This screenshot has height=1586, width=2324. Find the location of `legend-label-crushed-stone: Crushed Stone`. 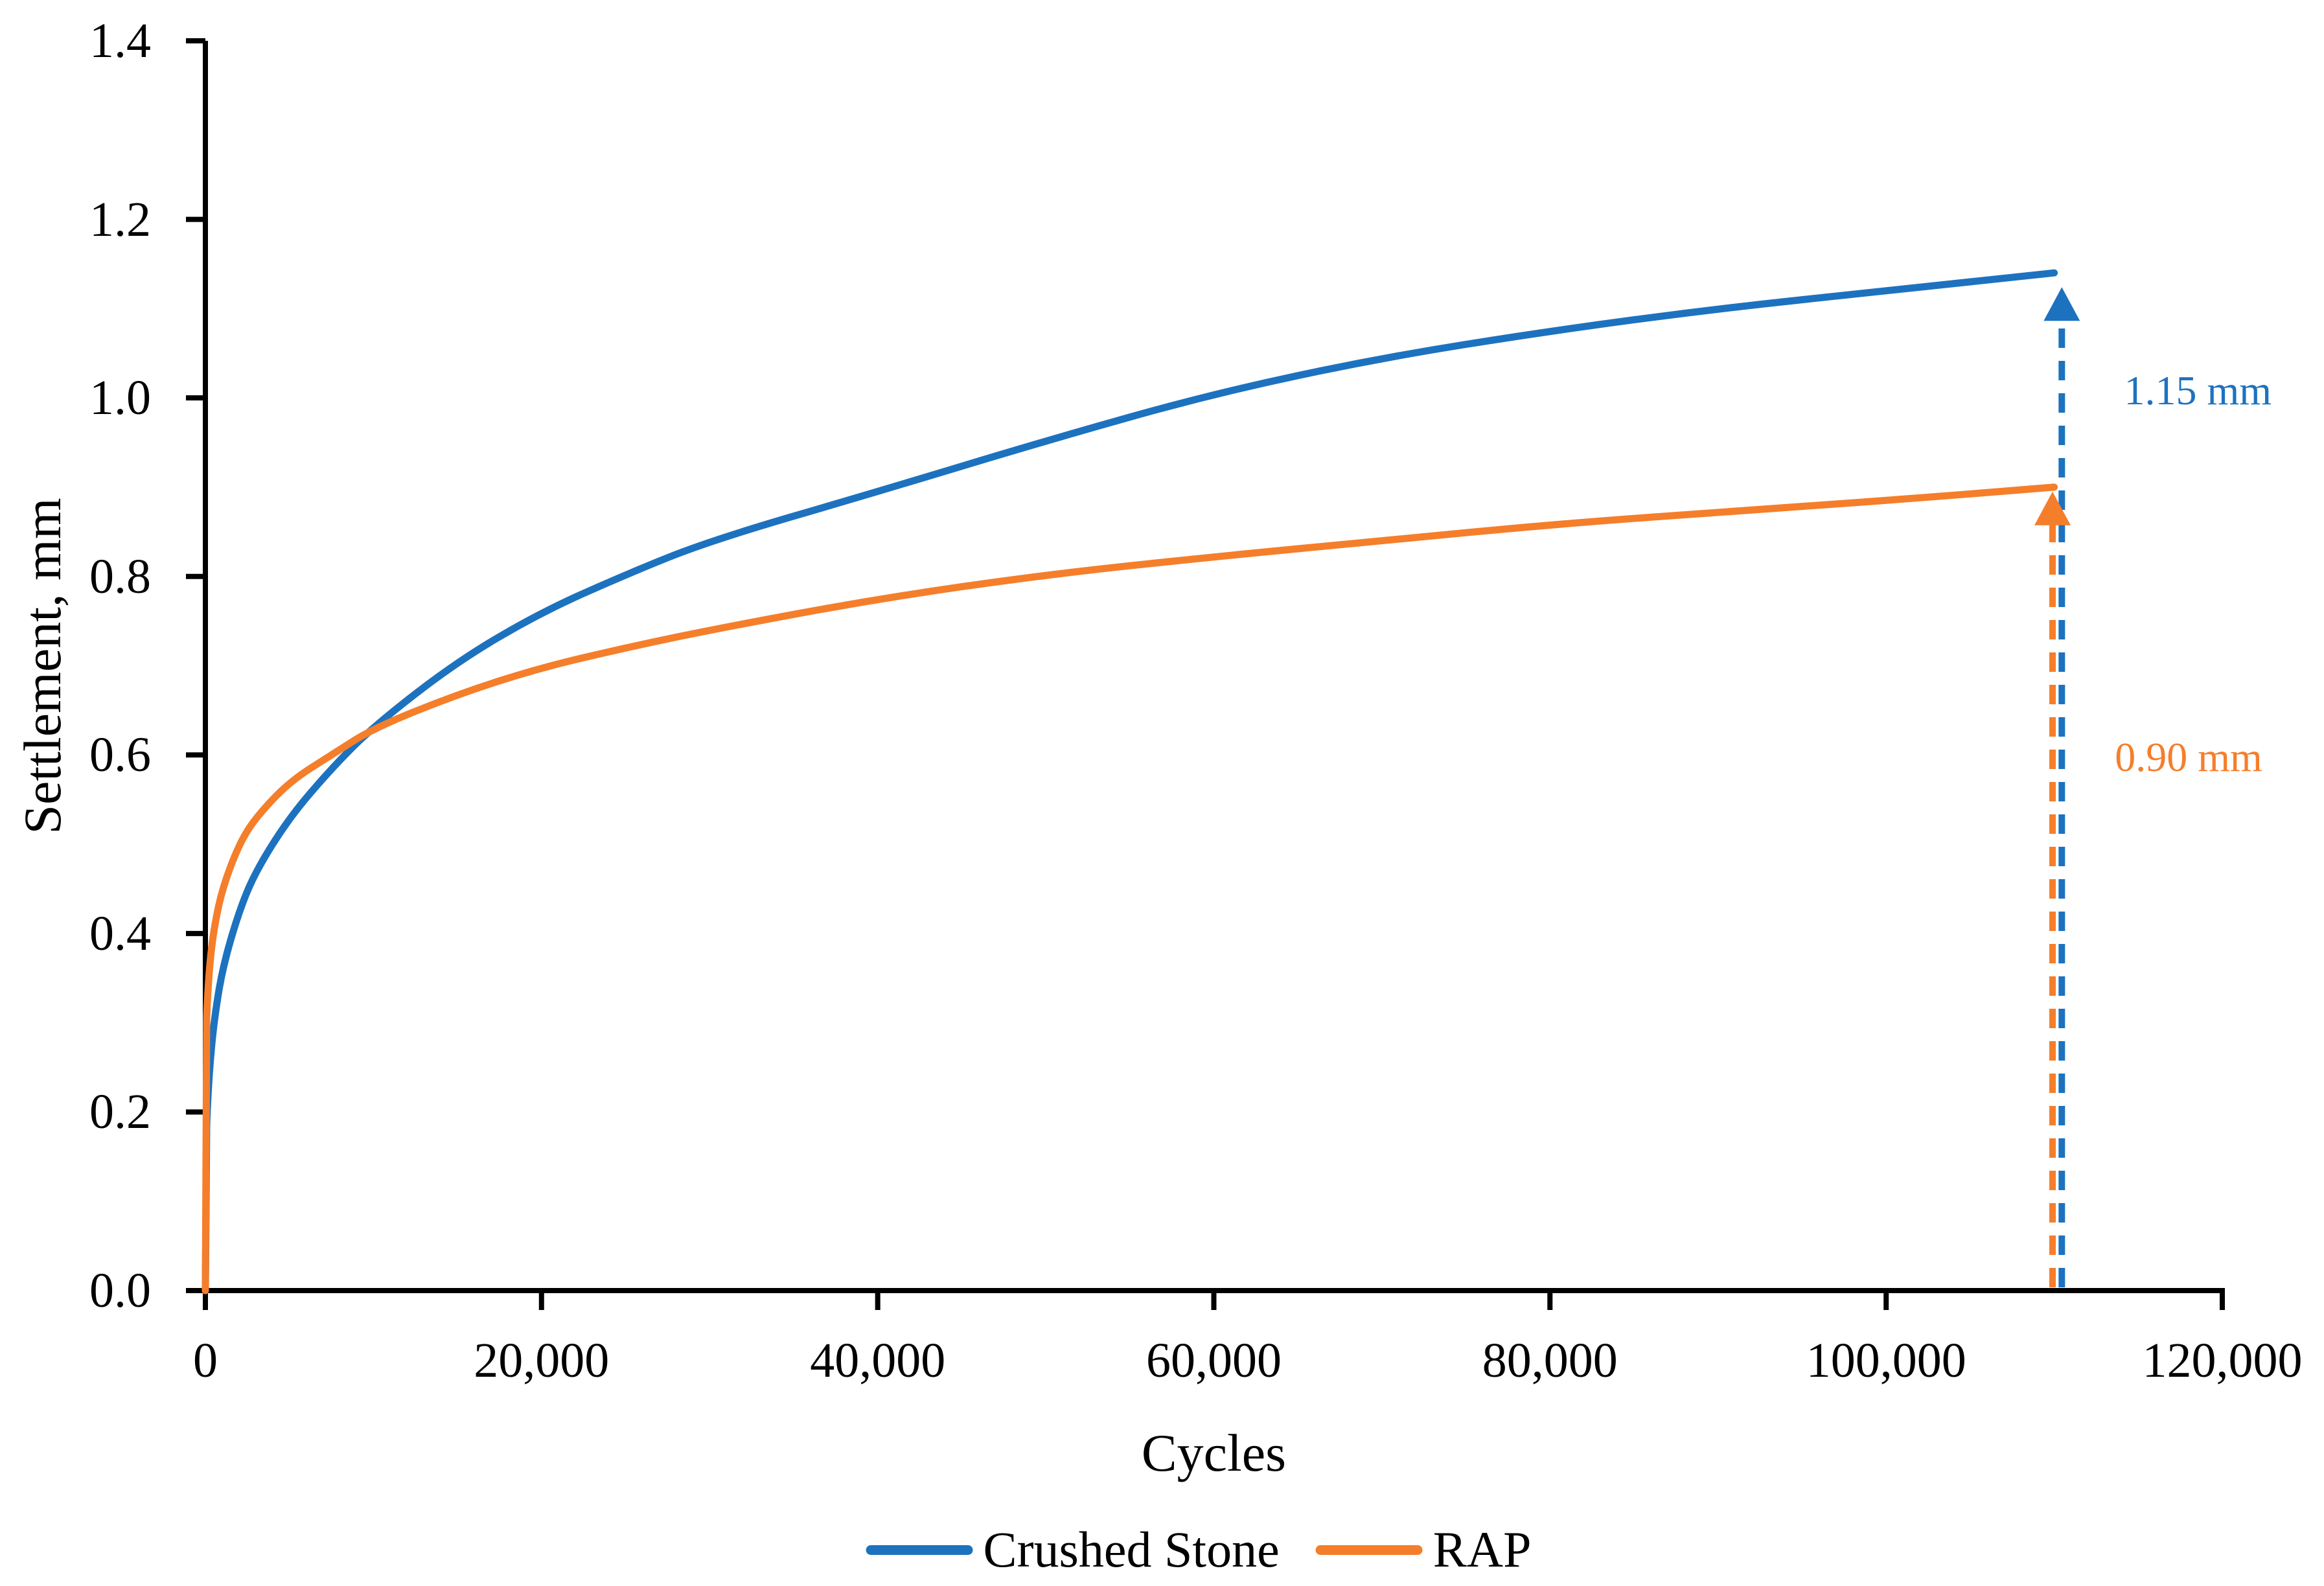

legend-label-crushed-stone: Crushed Stone is located at coordinates (1131, 1549).